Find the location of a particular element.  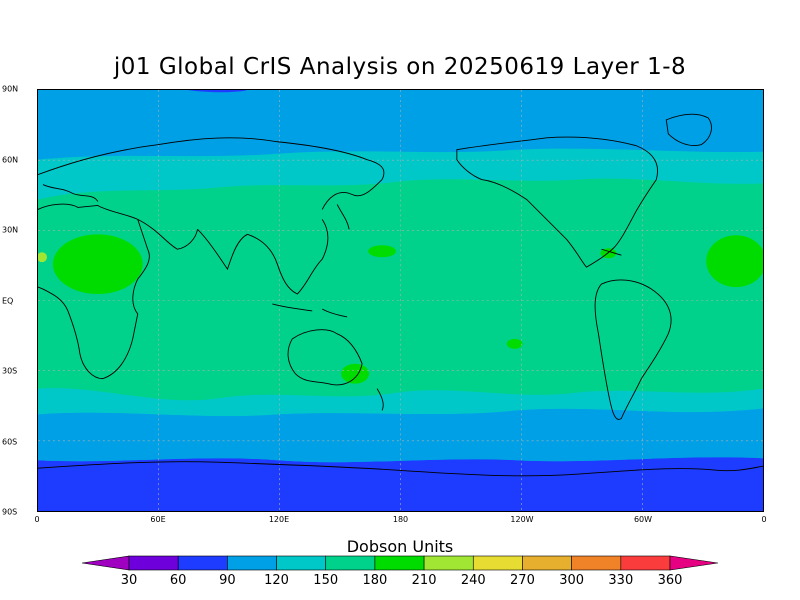

colorbar-level-label: 60 is located at coordinates (178, 580).